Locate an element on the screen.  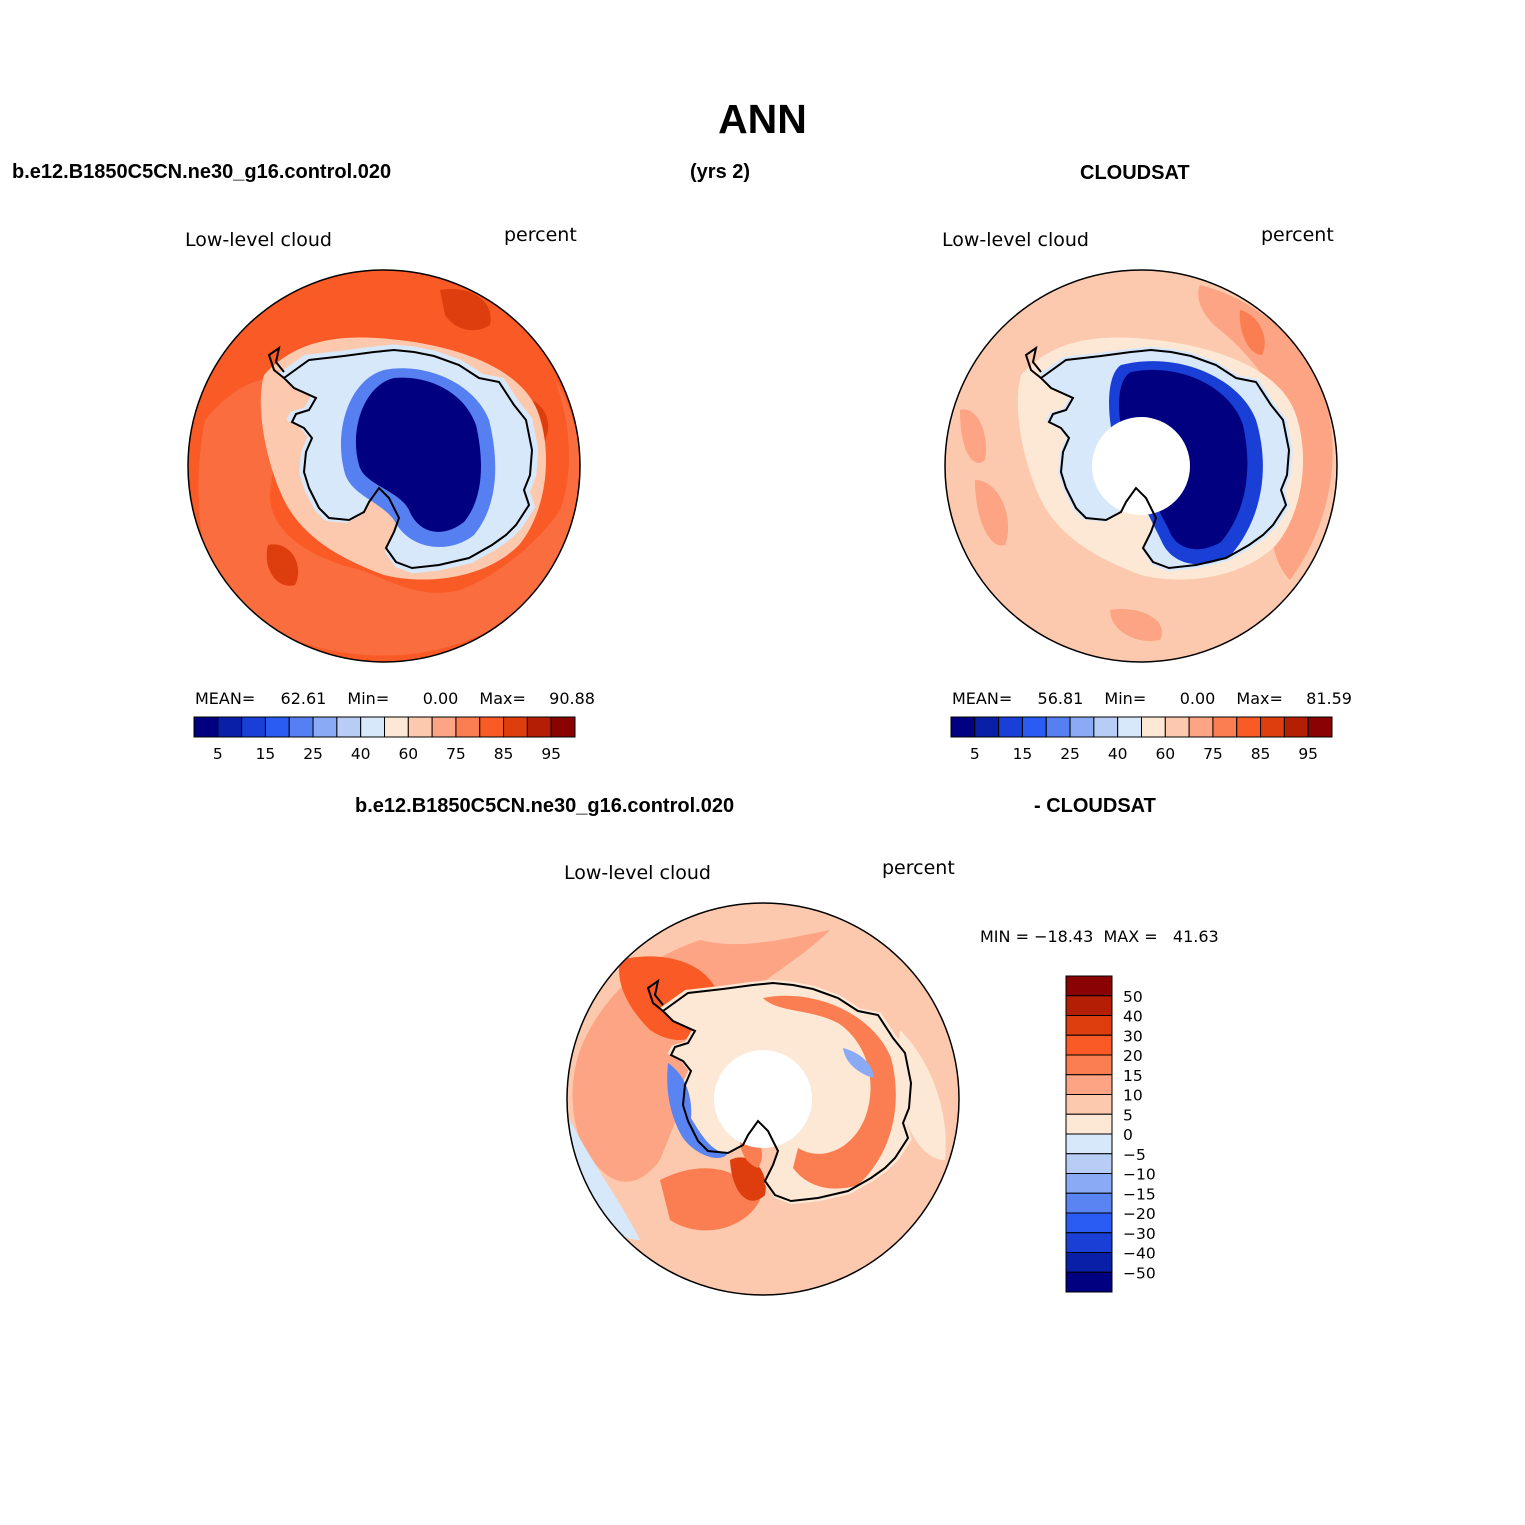
model-colorbar-label: 75 is located at coordinates (456, 754).